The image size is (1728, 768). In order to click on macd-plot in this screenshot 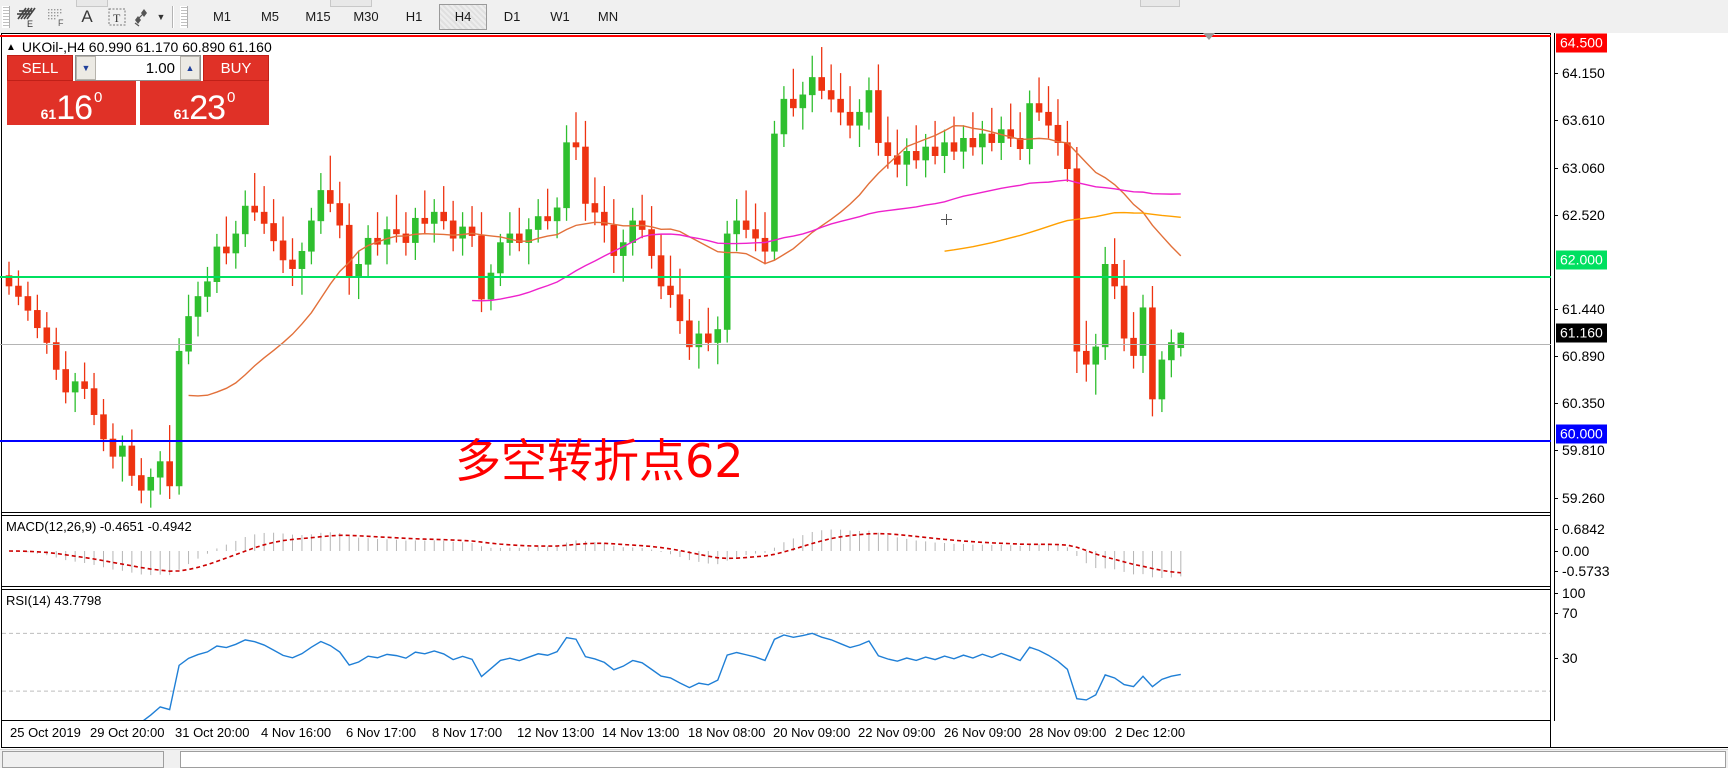, I will do `click(595, 553)`.